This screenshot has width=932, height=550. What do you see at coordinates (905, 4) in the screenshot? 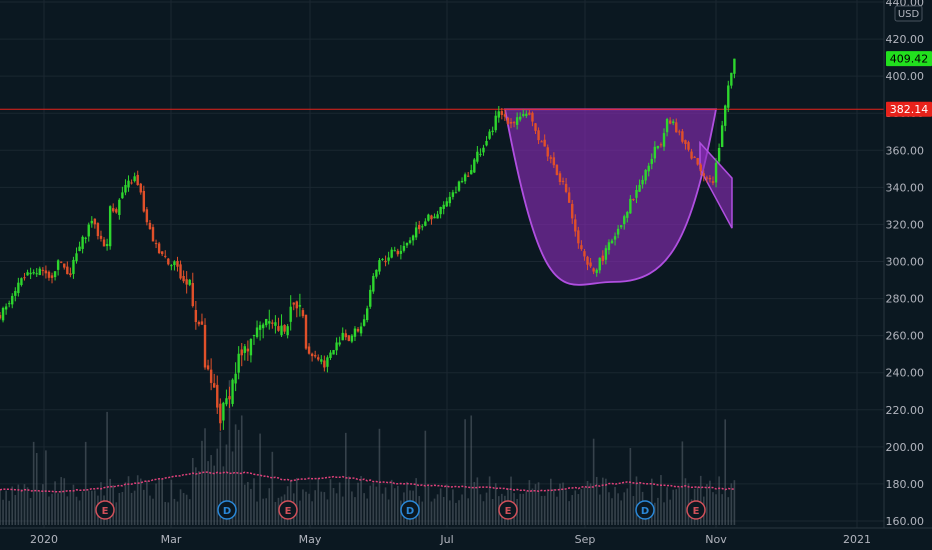
I see `price-tick-label: 440.00` at bounding box center [905, 4].